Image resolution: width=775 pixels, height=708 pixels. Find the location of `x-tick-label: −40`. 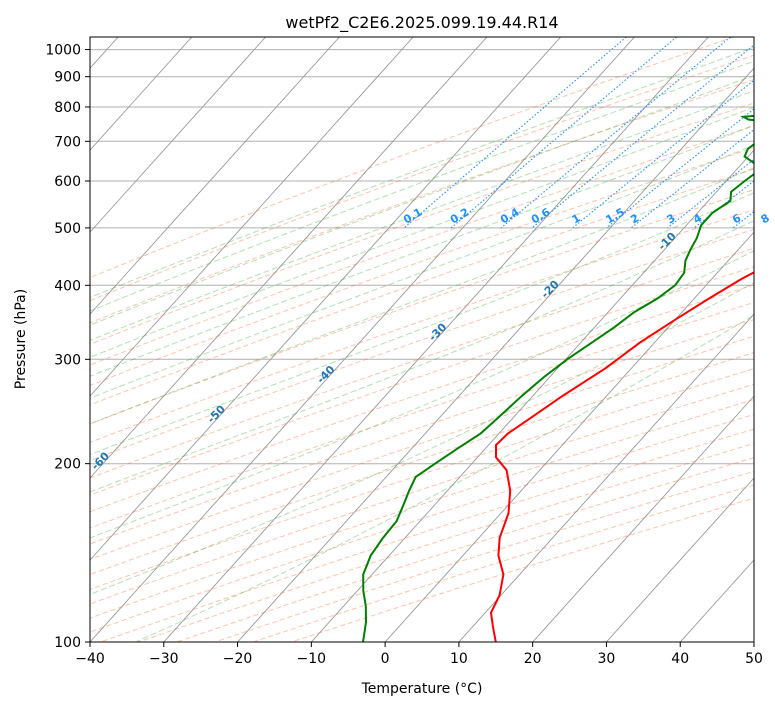

x-tick-label: −40 is located at coordinates (90, 659).